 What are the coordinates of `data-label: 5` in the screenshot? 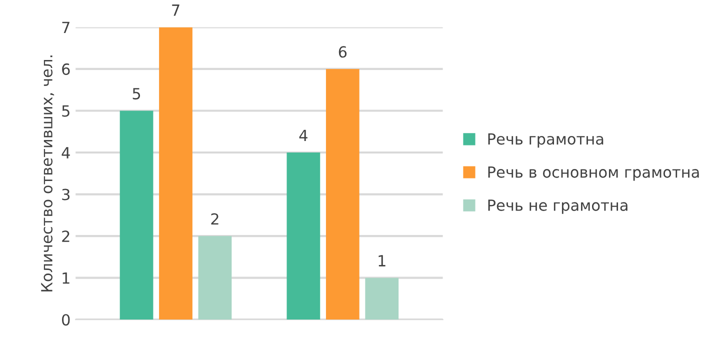 It's located at (136, 94).